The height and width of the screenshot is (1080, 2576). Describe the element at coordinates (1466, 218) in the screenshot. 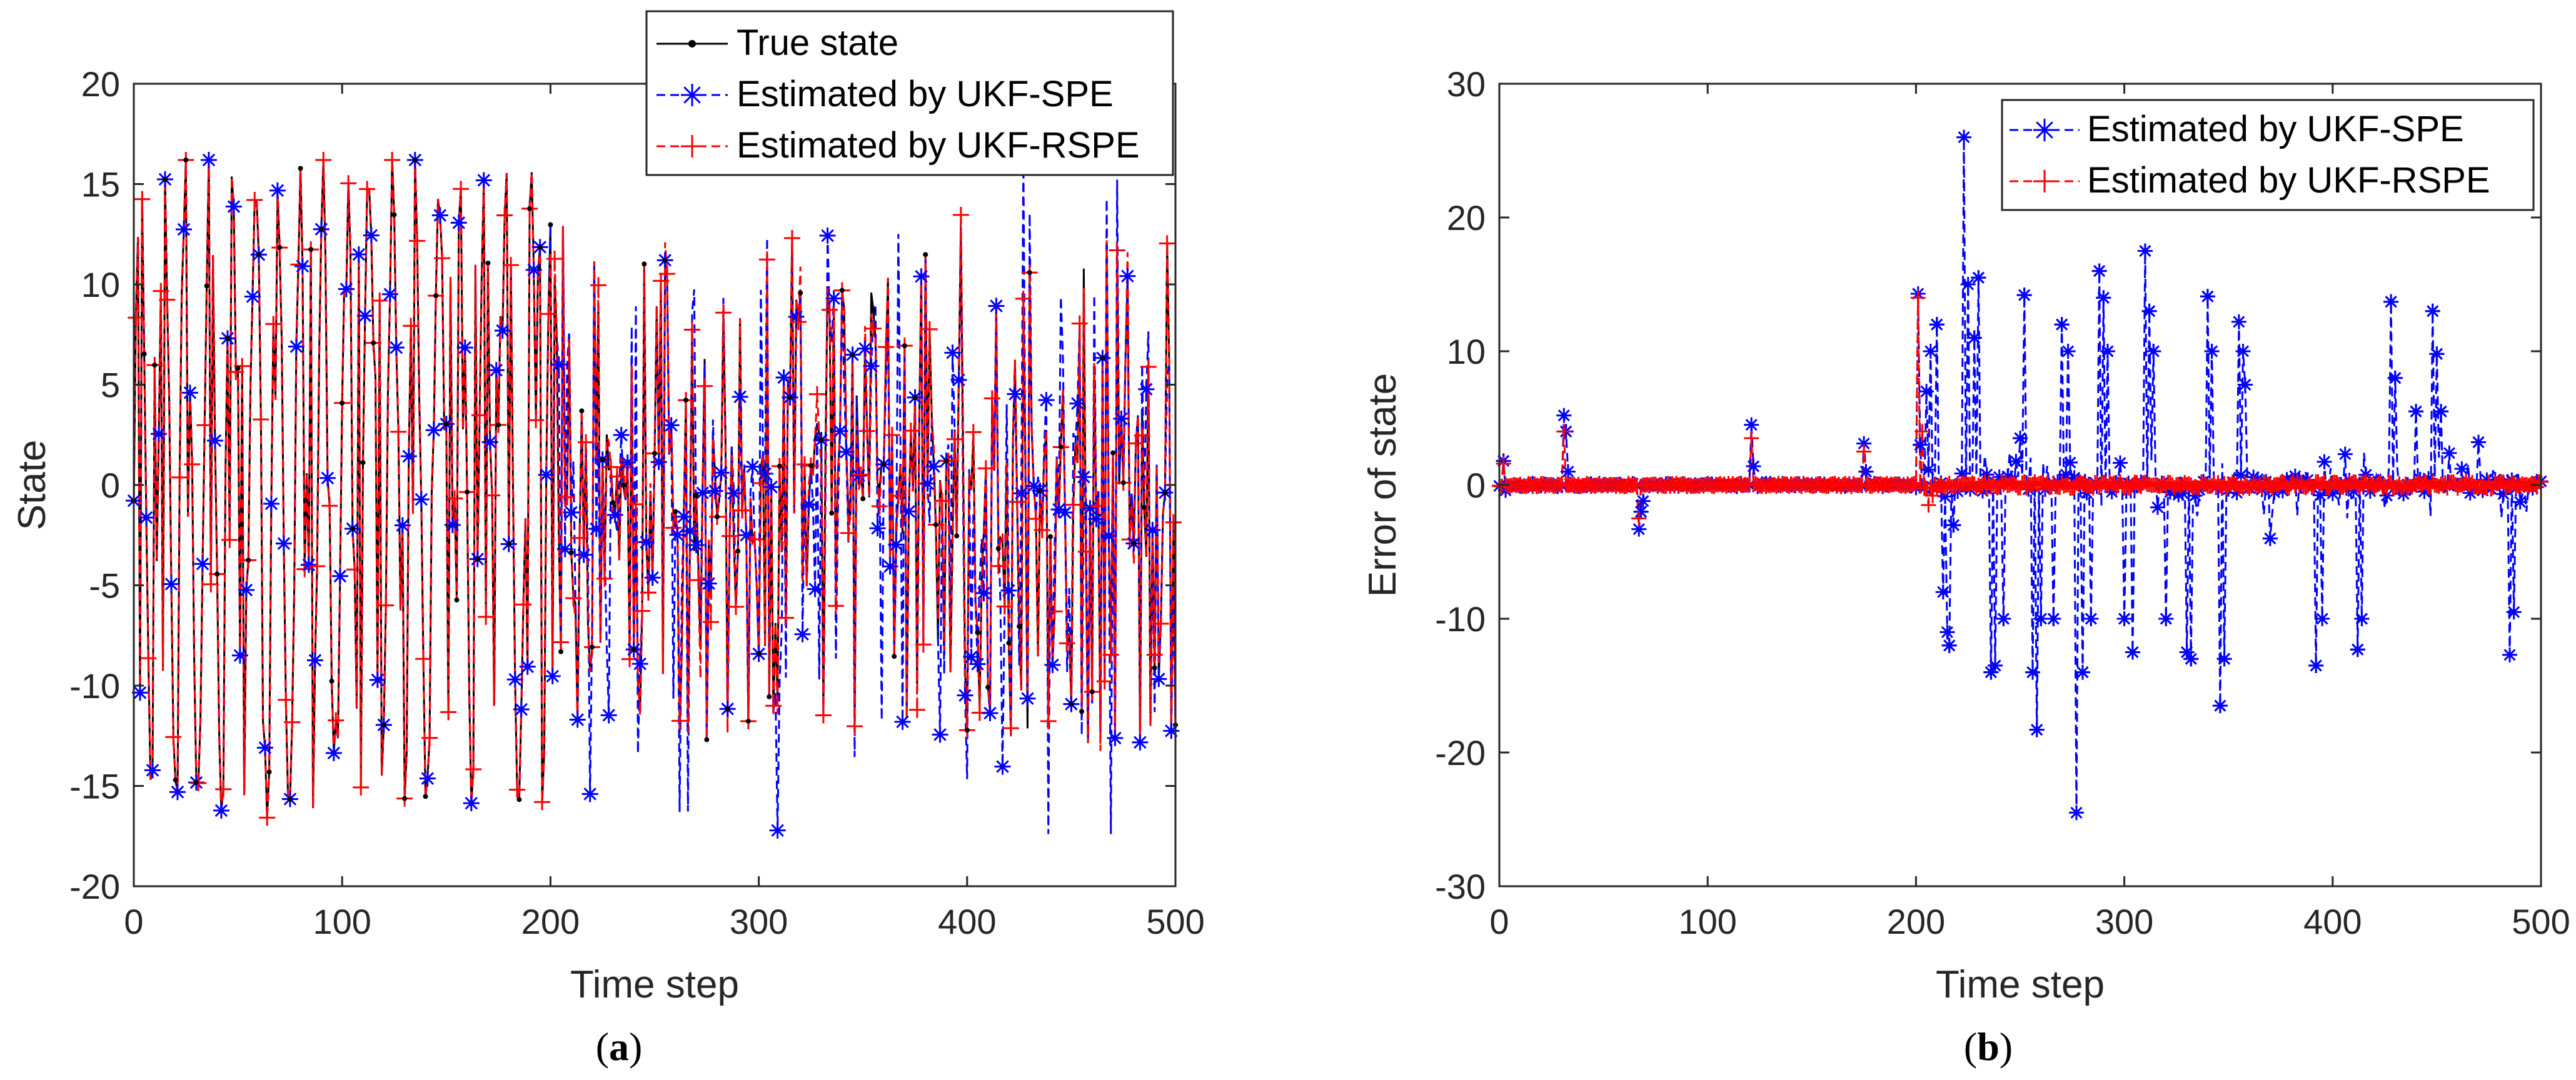

I see `panel-b-ytick-label: 20` at that location.